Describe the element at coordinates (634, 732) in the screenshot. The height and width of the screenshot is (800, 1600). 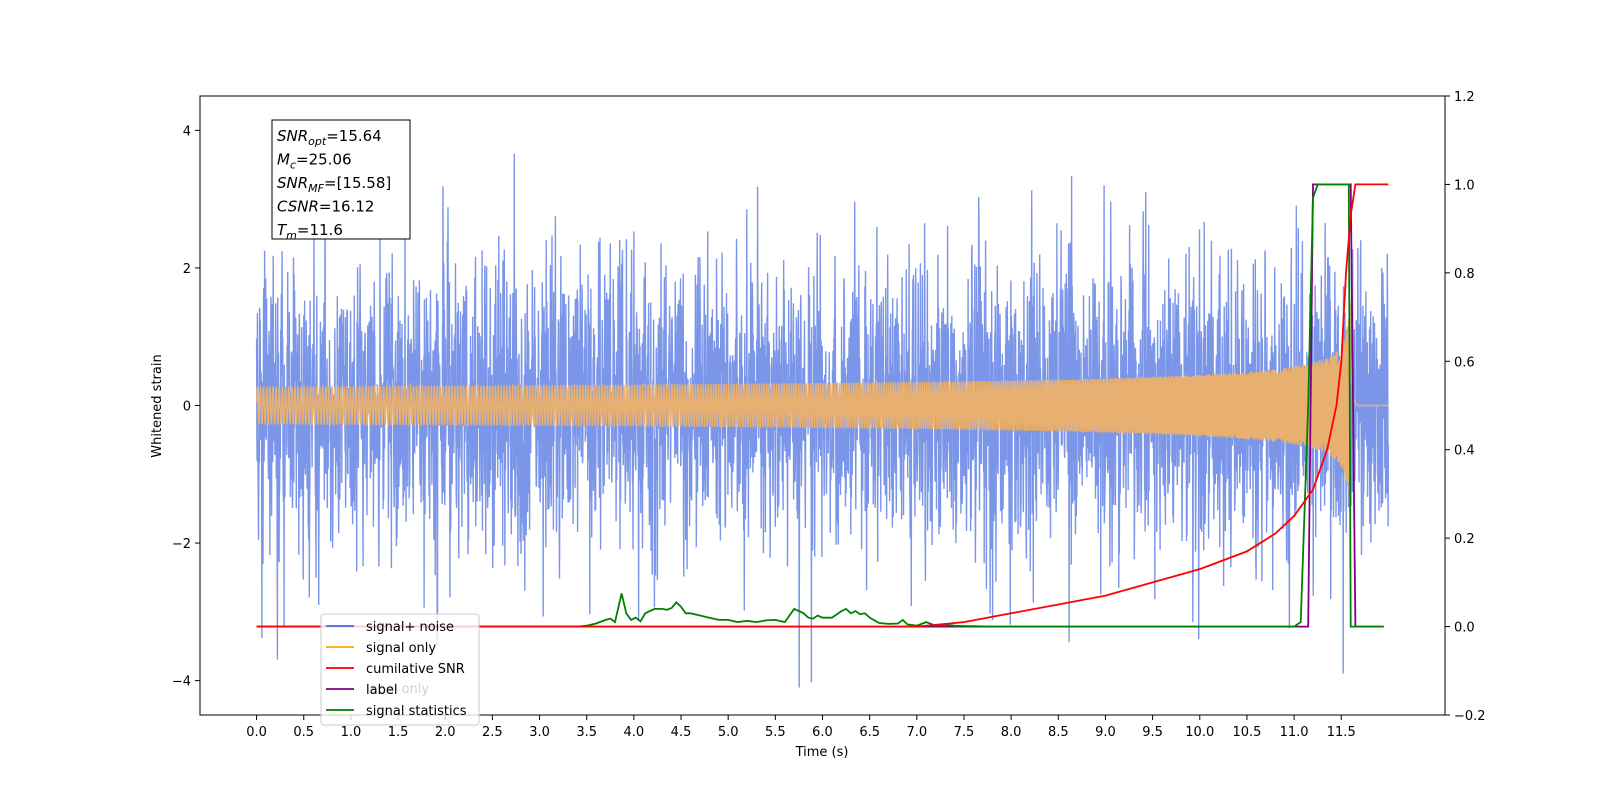
I see `x-tick-label: 4.0` at that location.